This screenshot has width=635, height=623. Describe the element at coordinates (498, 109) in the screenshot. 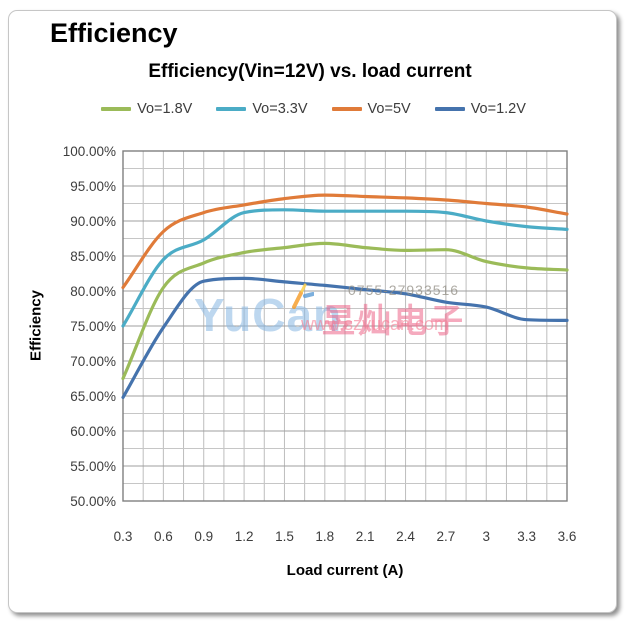

I see `legend-label: Vo=1.2V` at that location.